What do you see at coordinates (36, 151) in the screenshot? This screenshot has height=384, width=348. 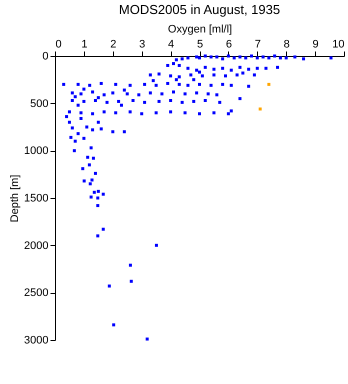 I see `y-tick-label: 1000` at bounding box center [36, 151].